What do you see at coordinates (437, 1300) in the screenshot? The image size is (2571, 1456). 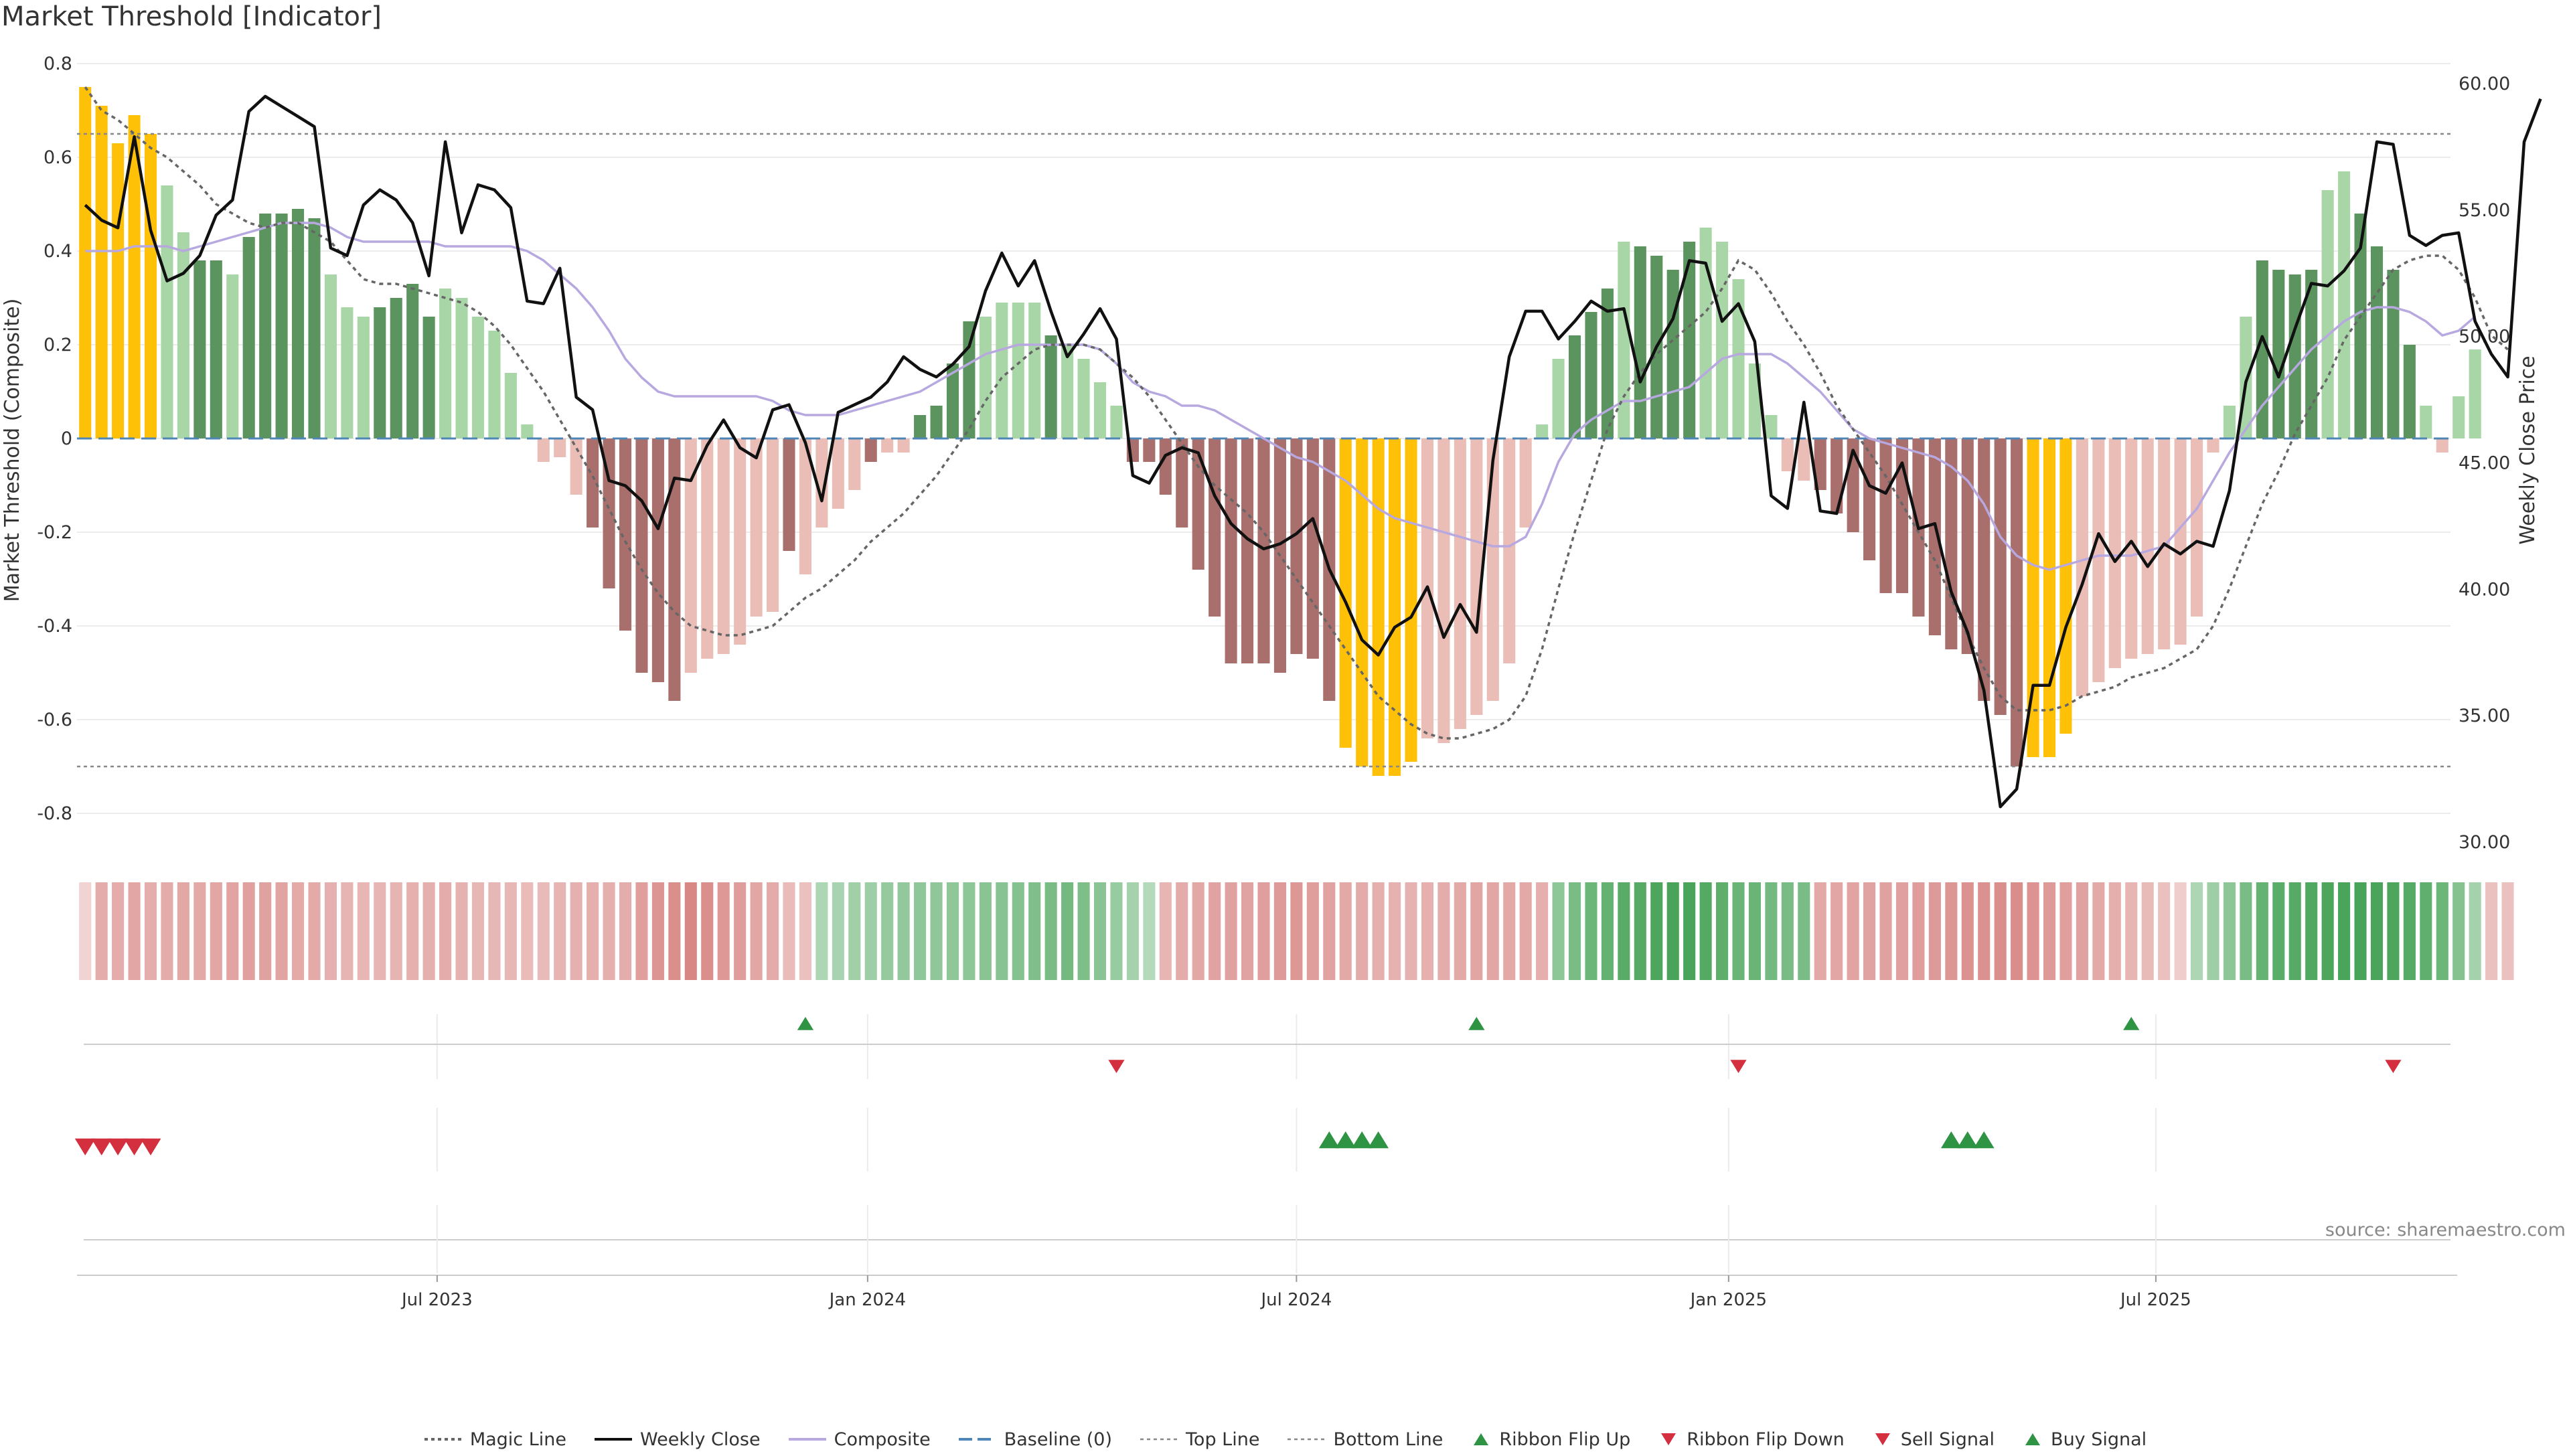 I see `x-tick-label: Jul 2023` at bounding box center [437, 1300].